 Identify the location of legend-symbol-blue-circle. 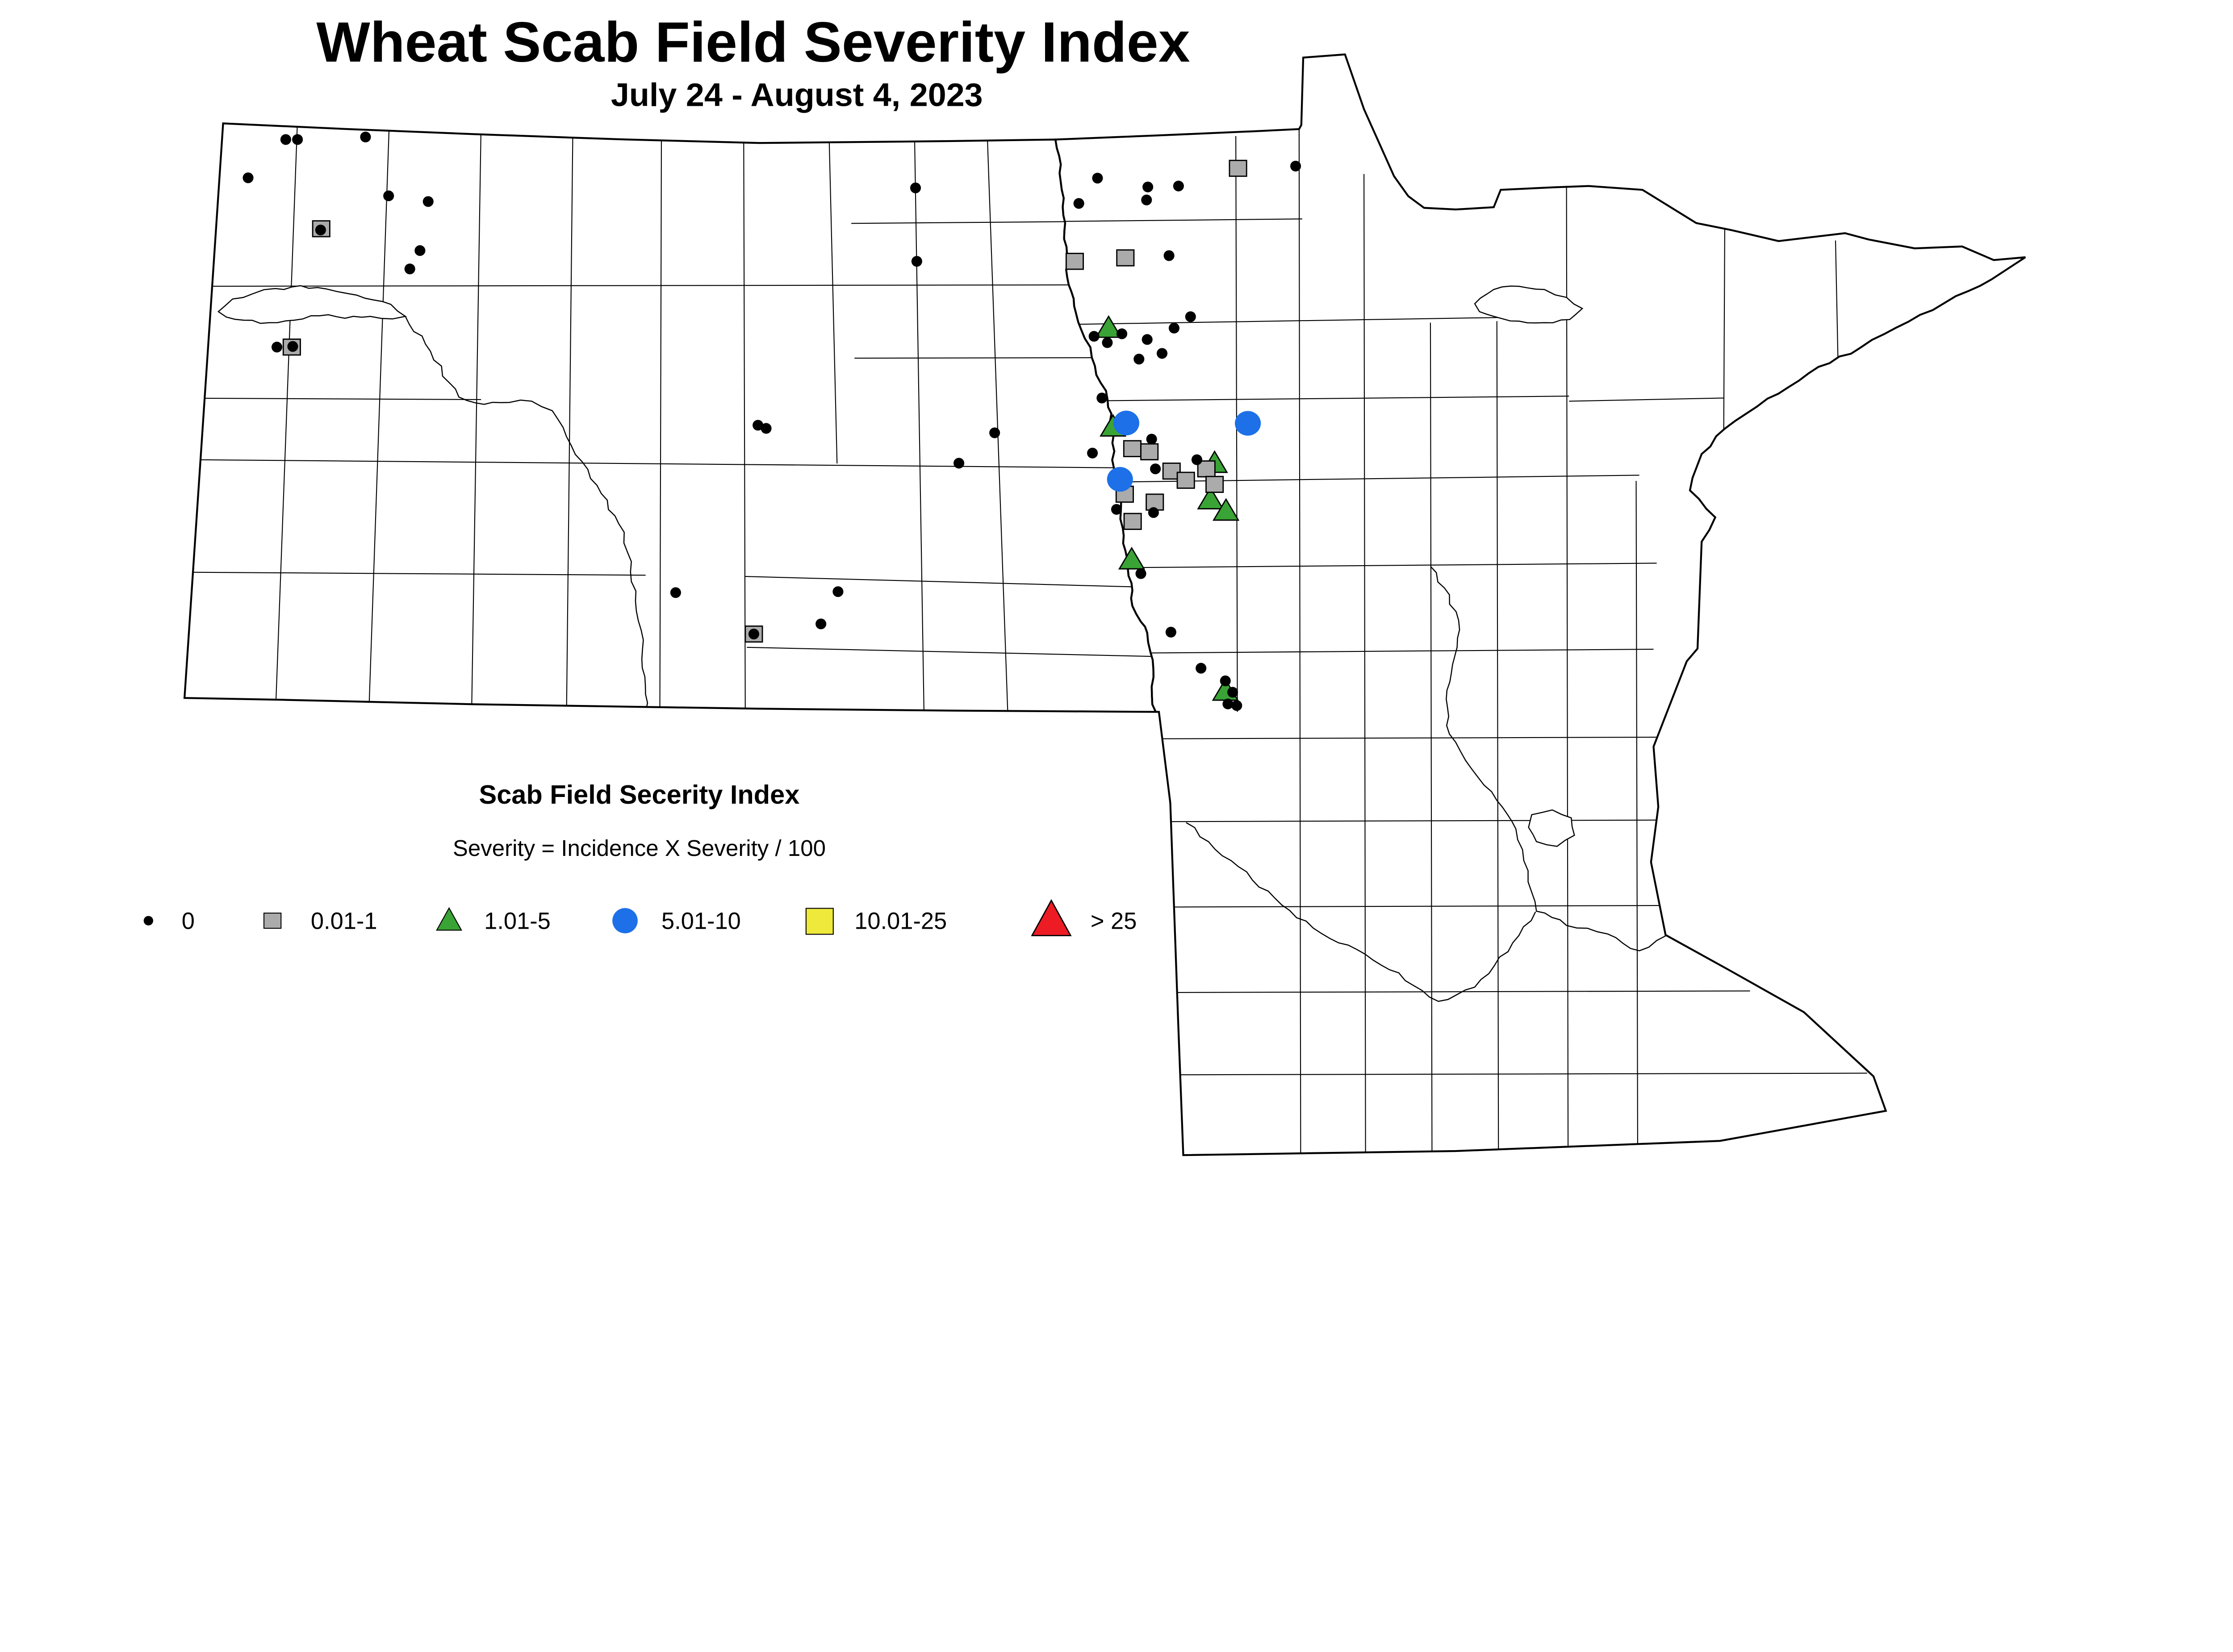
(625, 921).